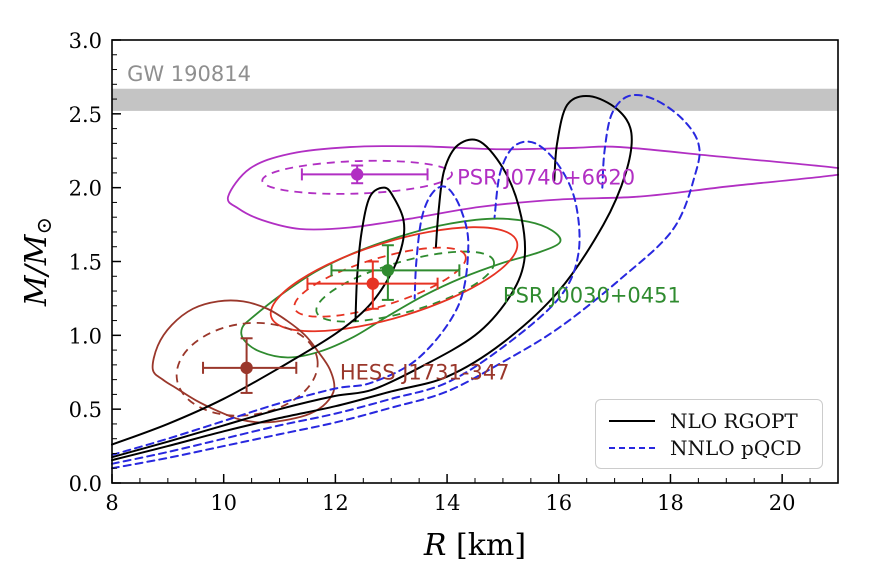 The height and width of the screenshot is (584, 892). What do you see at coordinates (189, 74) in the screenshot?
I see `gw190814-label: GW 190814` at bounding box center [189, 74].